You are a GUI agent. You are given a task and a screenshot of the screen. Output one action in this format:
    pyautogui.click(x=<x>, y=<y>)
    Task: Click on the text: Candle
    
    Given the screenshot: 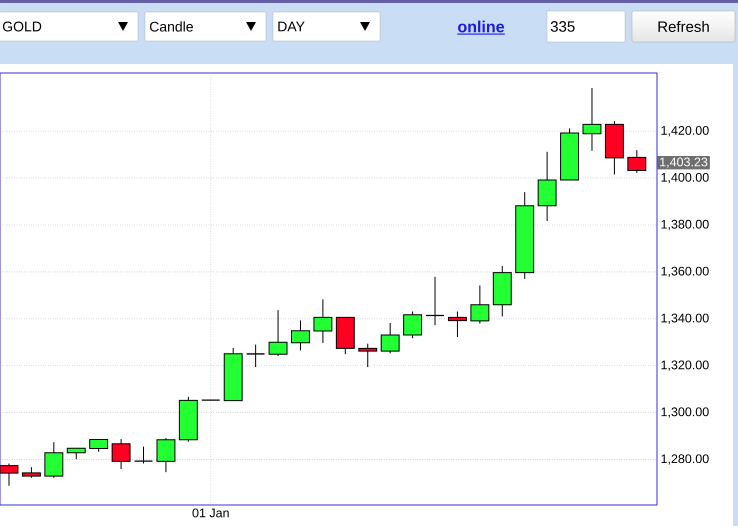 What is the action you would take?
    pyautogui.click(x=171, y=26)
    